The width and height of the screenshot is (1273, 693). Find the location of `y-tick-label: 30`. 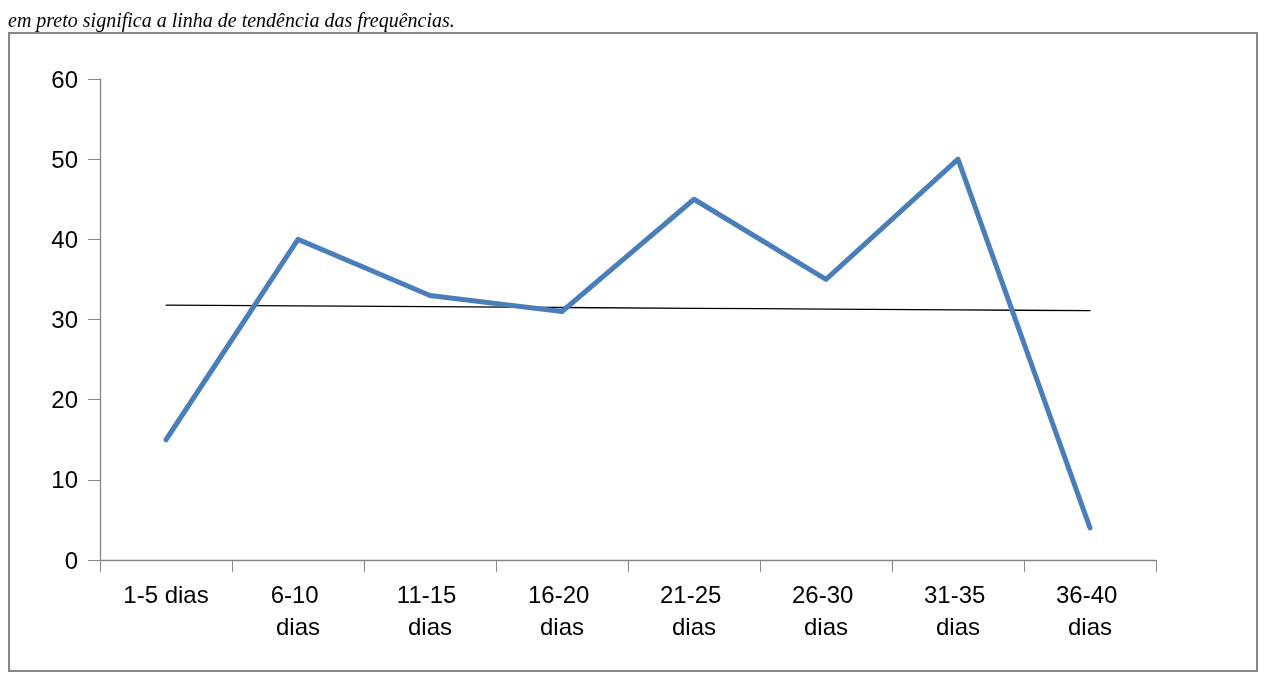

y-tick-label: 30 is located at coordinates (64, 319).